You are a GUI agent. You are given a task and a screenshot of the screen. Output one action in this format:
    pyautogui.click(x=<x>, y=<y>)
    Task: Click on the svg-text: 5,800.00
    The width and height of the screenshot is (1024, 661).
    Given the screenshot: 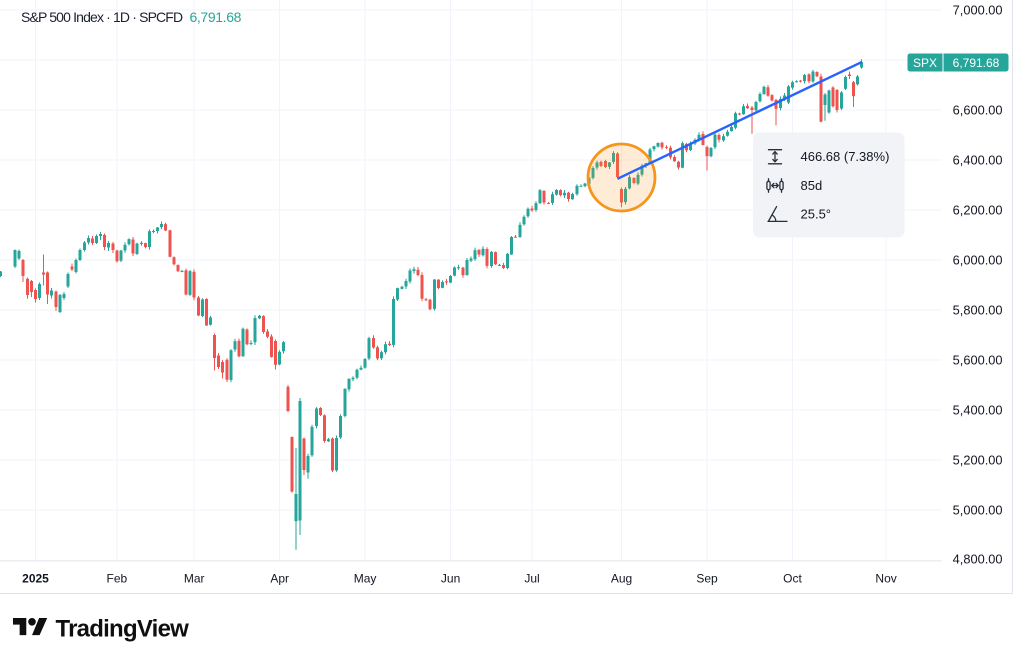 What is the action you would take?
    pyautogui.click(x=978, y=309)
    